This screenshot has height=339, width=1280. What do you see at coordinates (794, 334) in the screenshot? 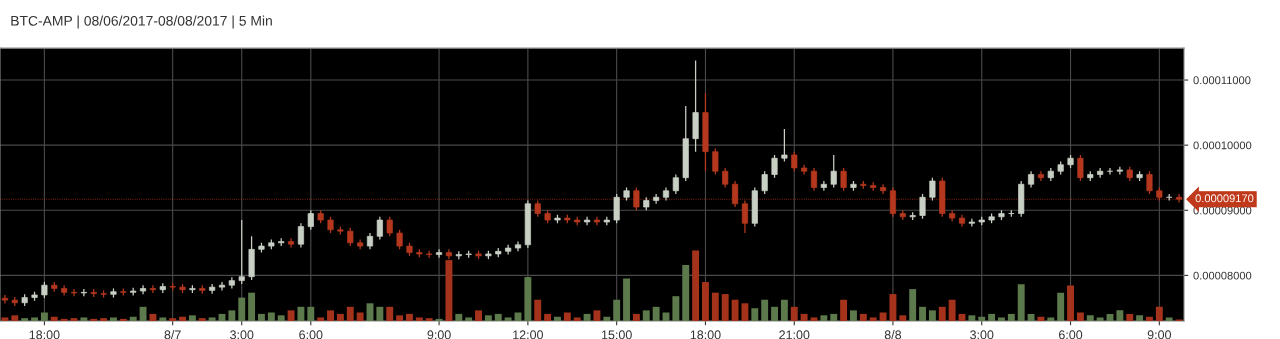
I see `x-tick-label: 21:00` at bounding box center [794, 334].